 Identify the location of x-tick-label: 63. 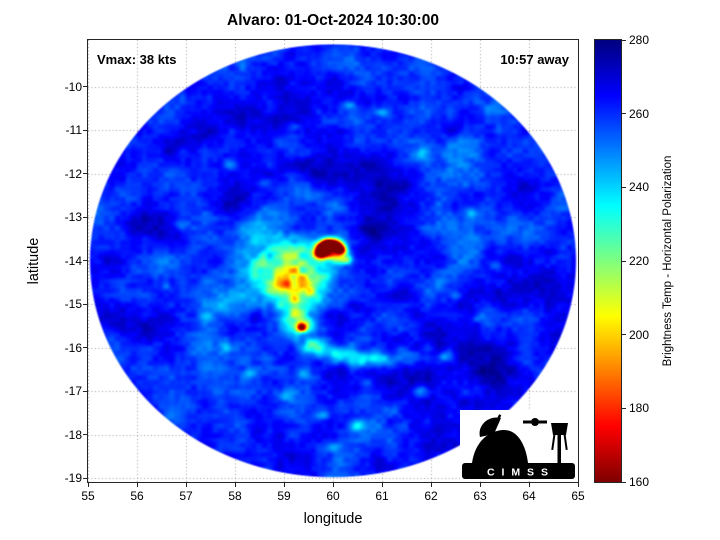
(480, 496).